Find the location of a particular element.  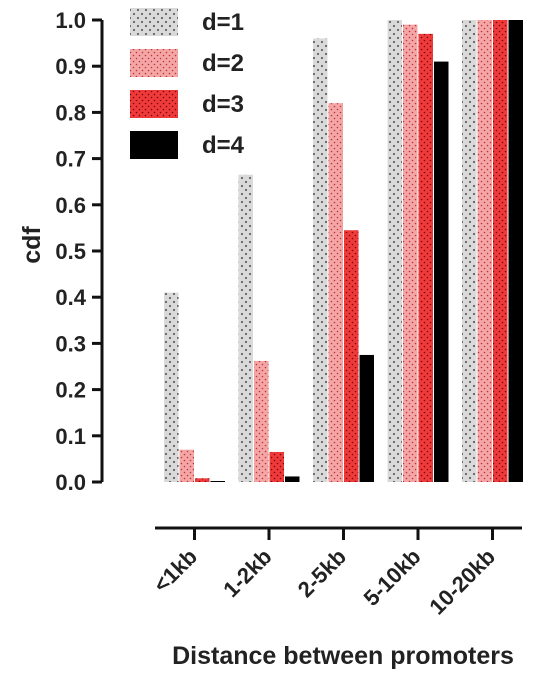

x-tick-label: 5-10kb is located at coordinates (392, 577).